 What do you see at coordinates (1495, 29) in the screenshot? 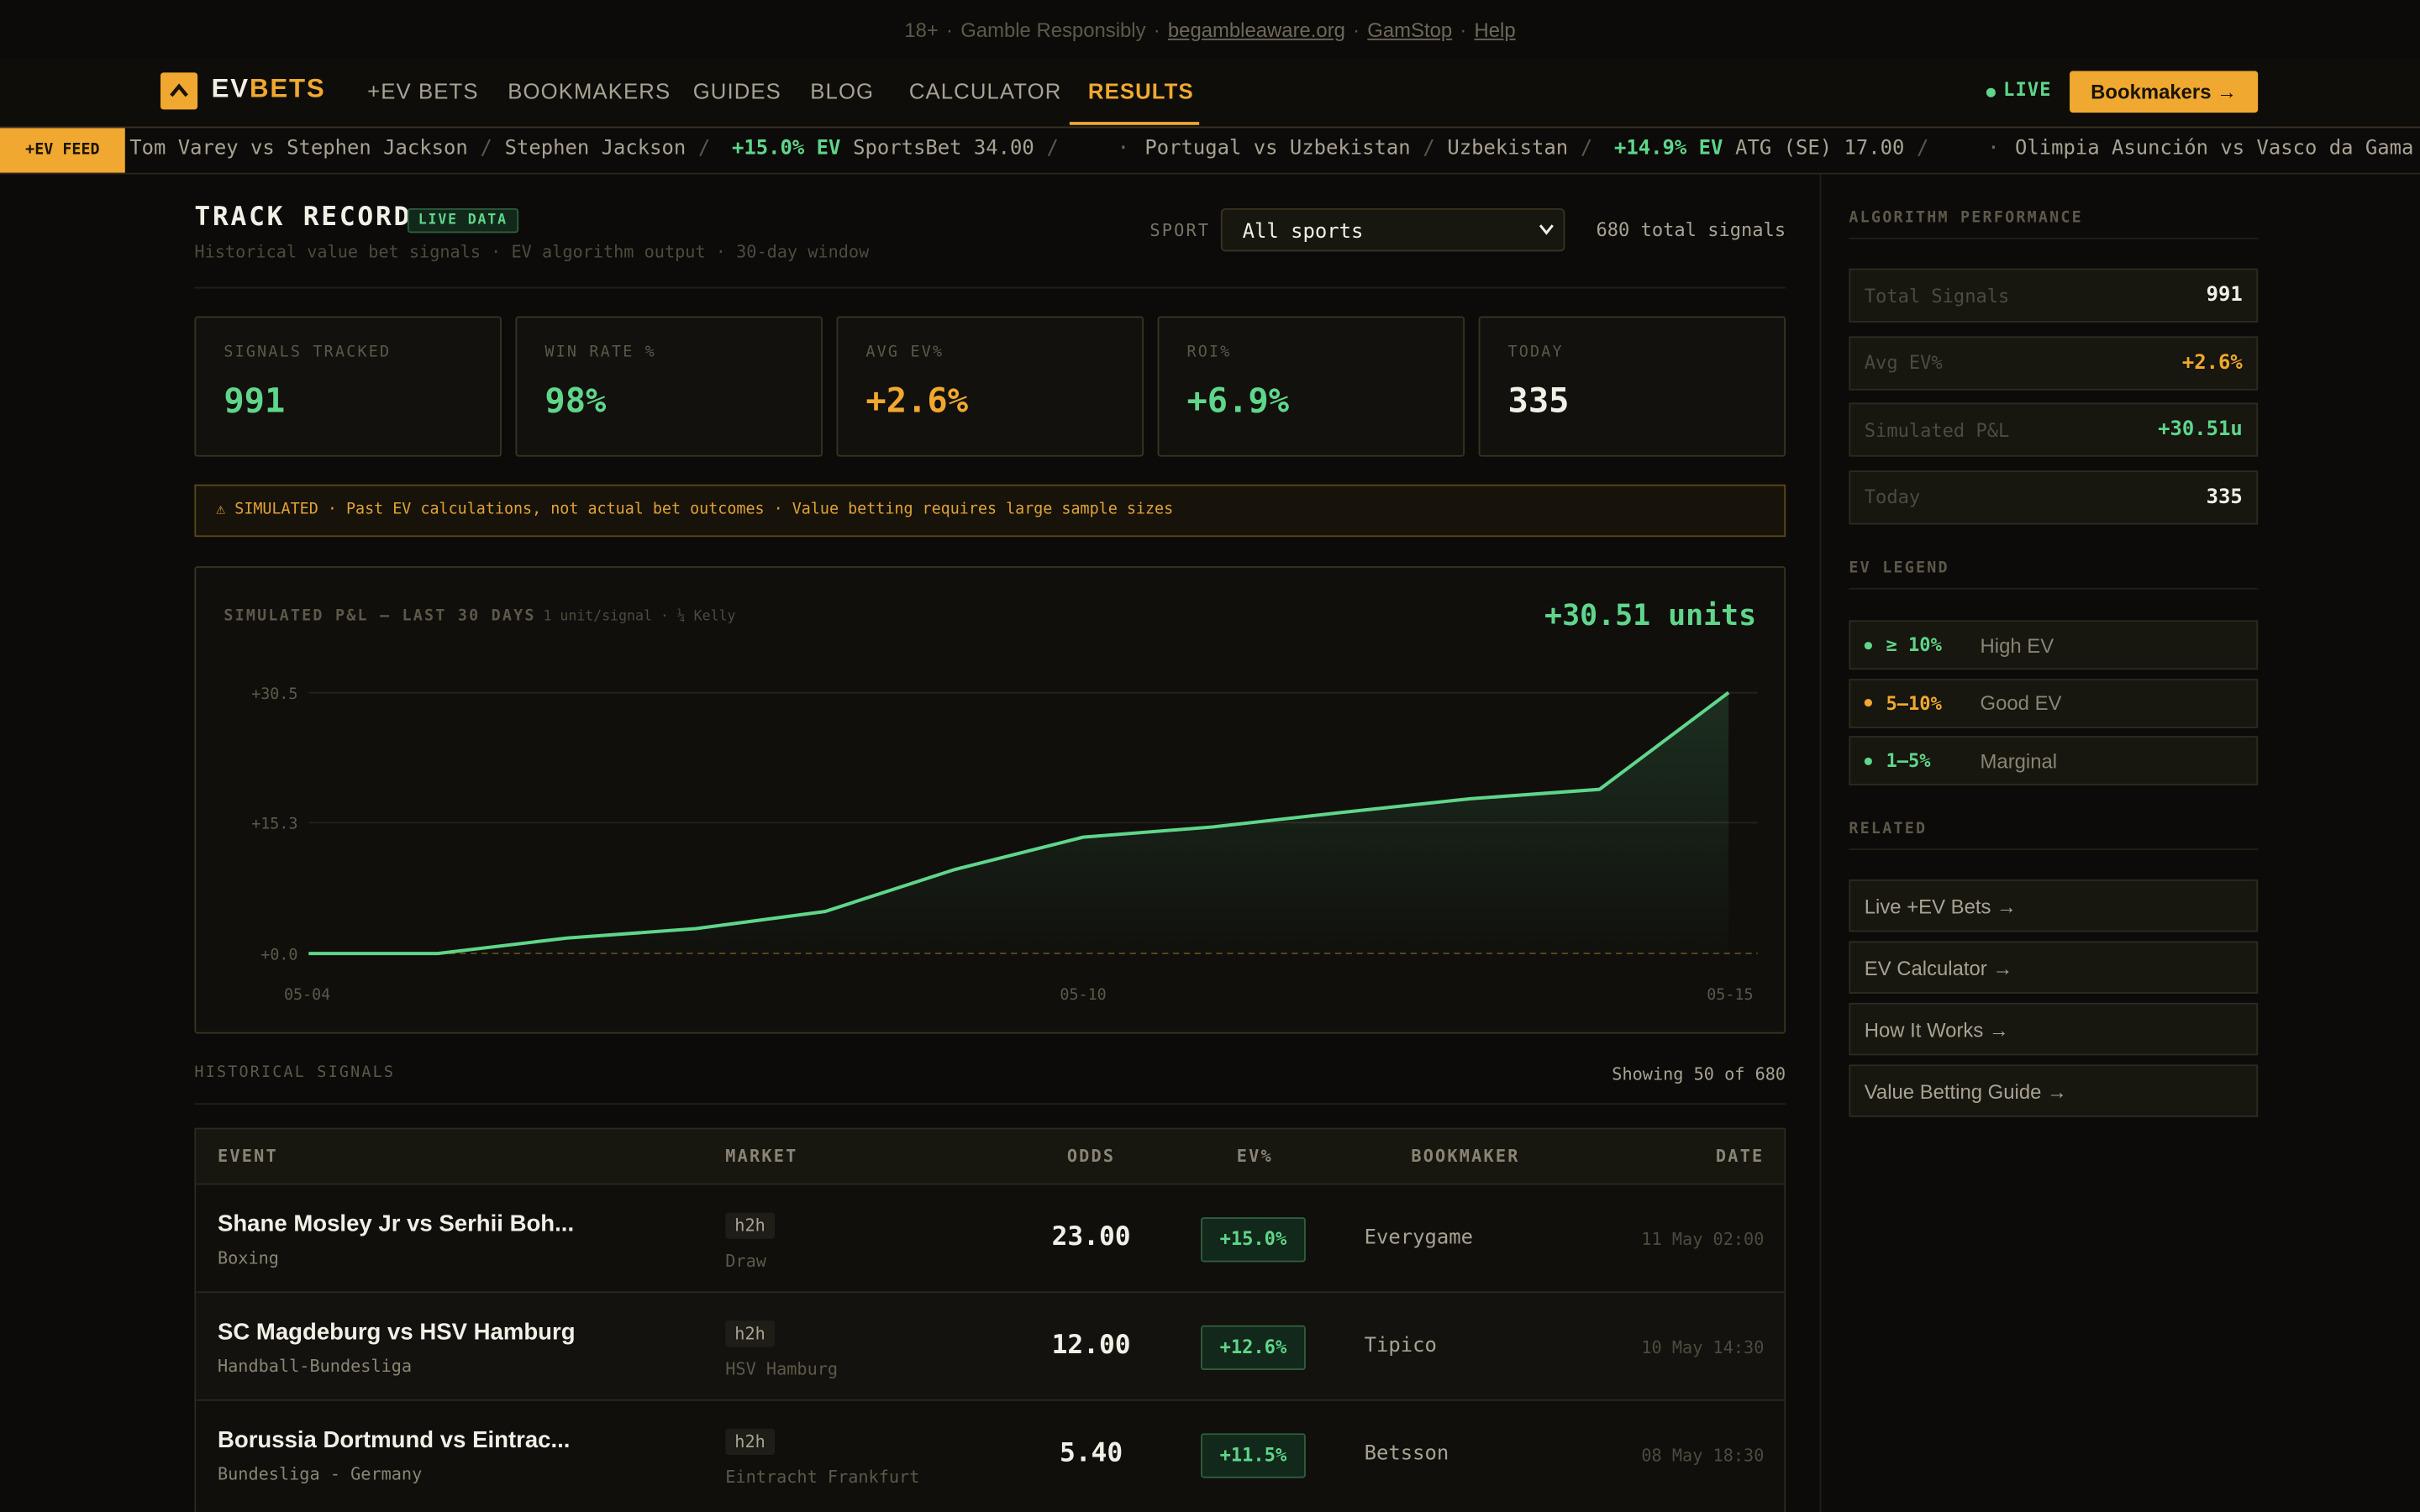
I see `help-link: Help` at bounding box center [1495, 29].